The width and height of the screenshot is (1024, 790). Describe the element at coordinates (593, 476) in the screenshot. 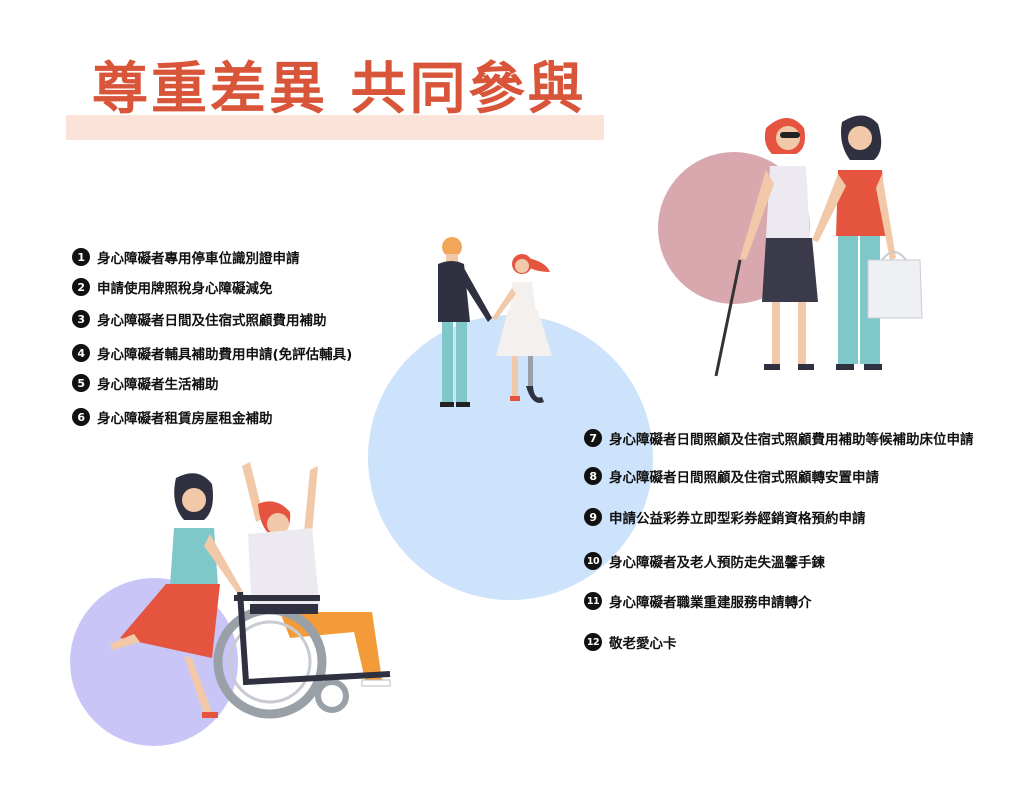

I see `number-badge: 8` at that location.